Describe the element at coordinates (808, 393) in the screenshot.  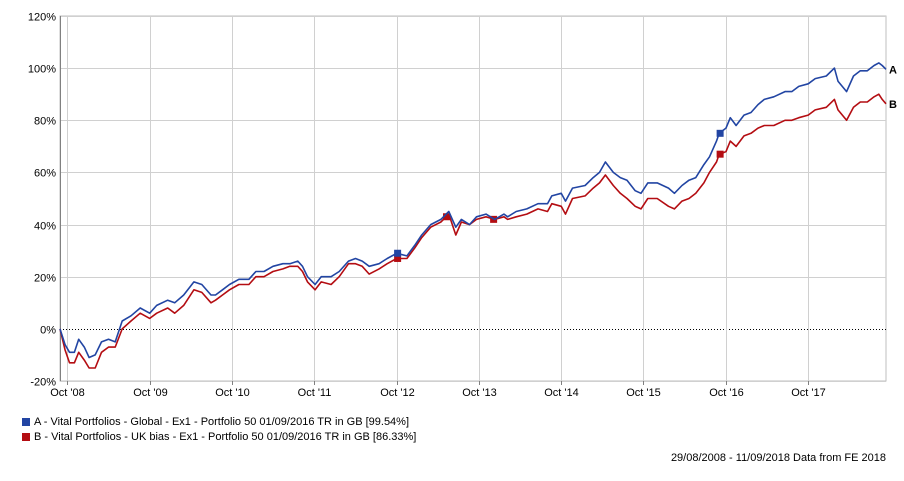
I see `x-tick-label: Oct '17` at that location.